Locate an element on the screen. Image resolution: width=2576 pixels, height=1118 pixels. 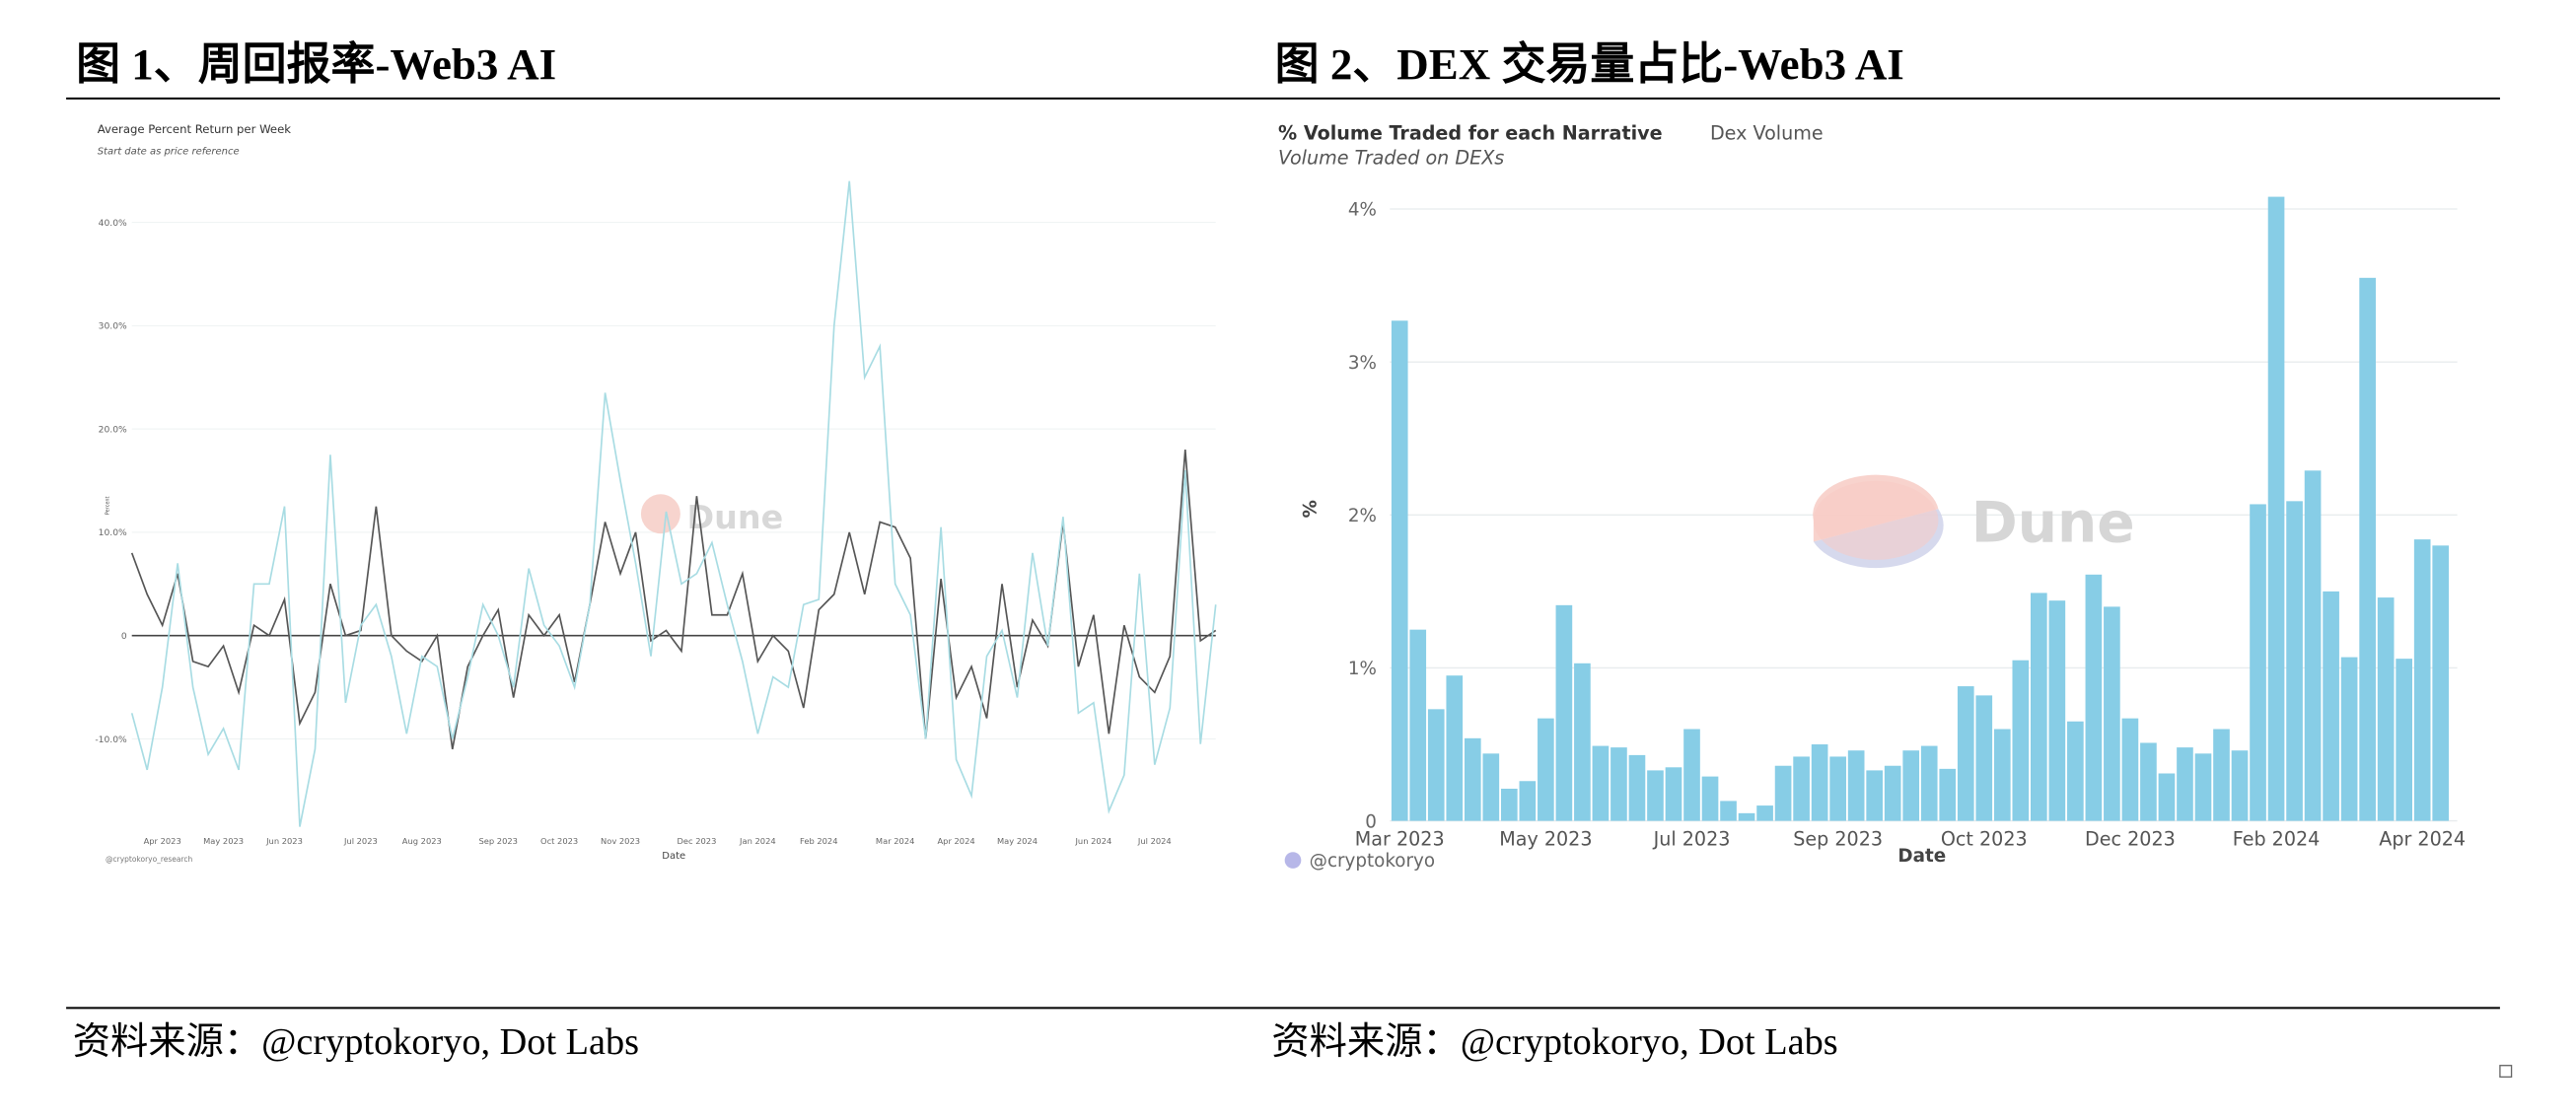
credit: @cryptokoryo_research is located at coordinates (149, 859).